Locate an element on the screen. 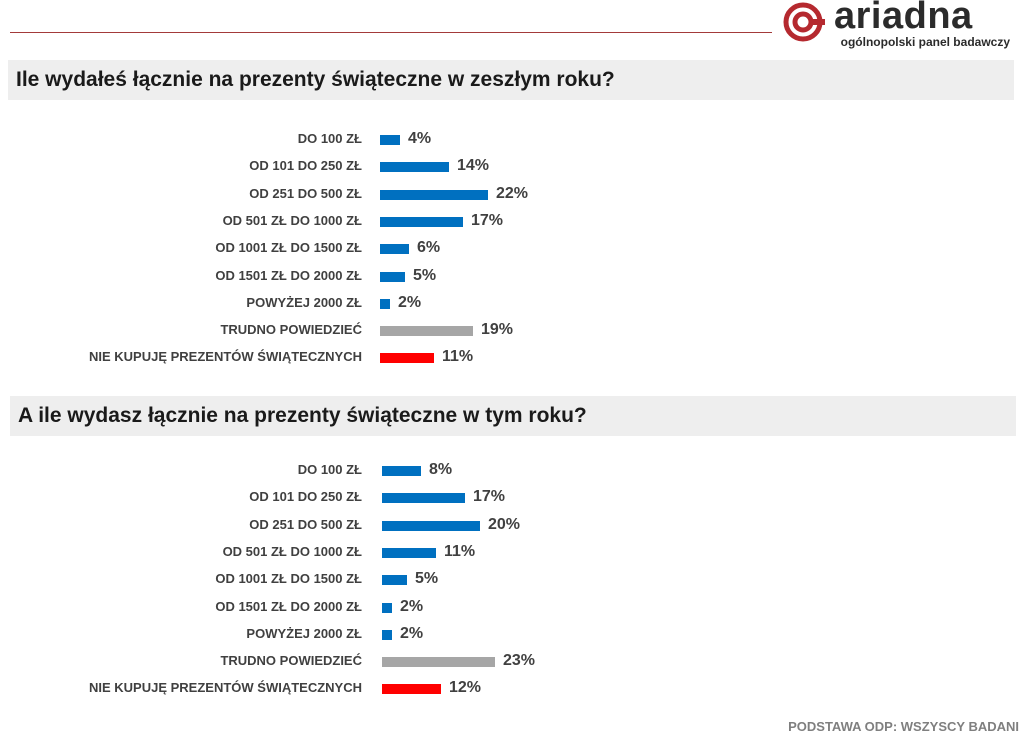 The height and width of the screenshot is (738, 1023). value-label: 6% is located at coordinates (429, 247).